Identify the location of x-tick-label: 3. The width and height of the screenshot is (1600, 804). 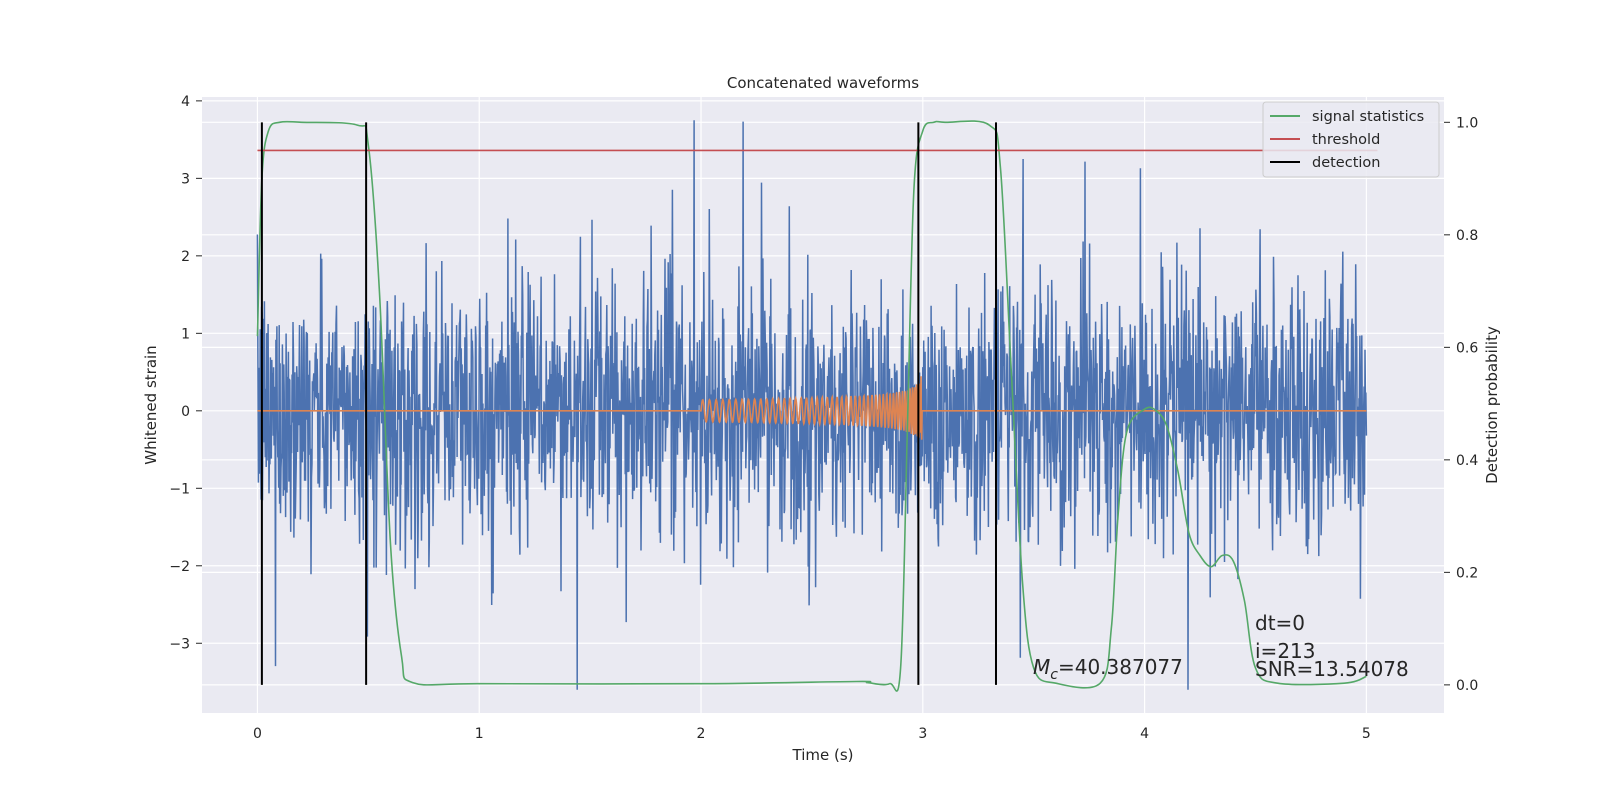
(922, 734).